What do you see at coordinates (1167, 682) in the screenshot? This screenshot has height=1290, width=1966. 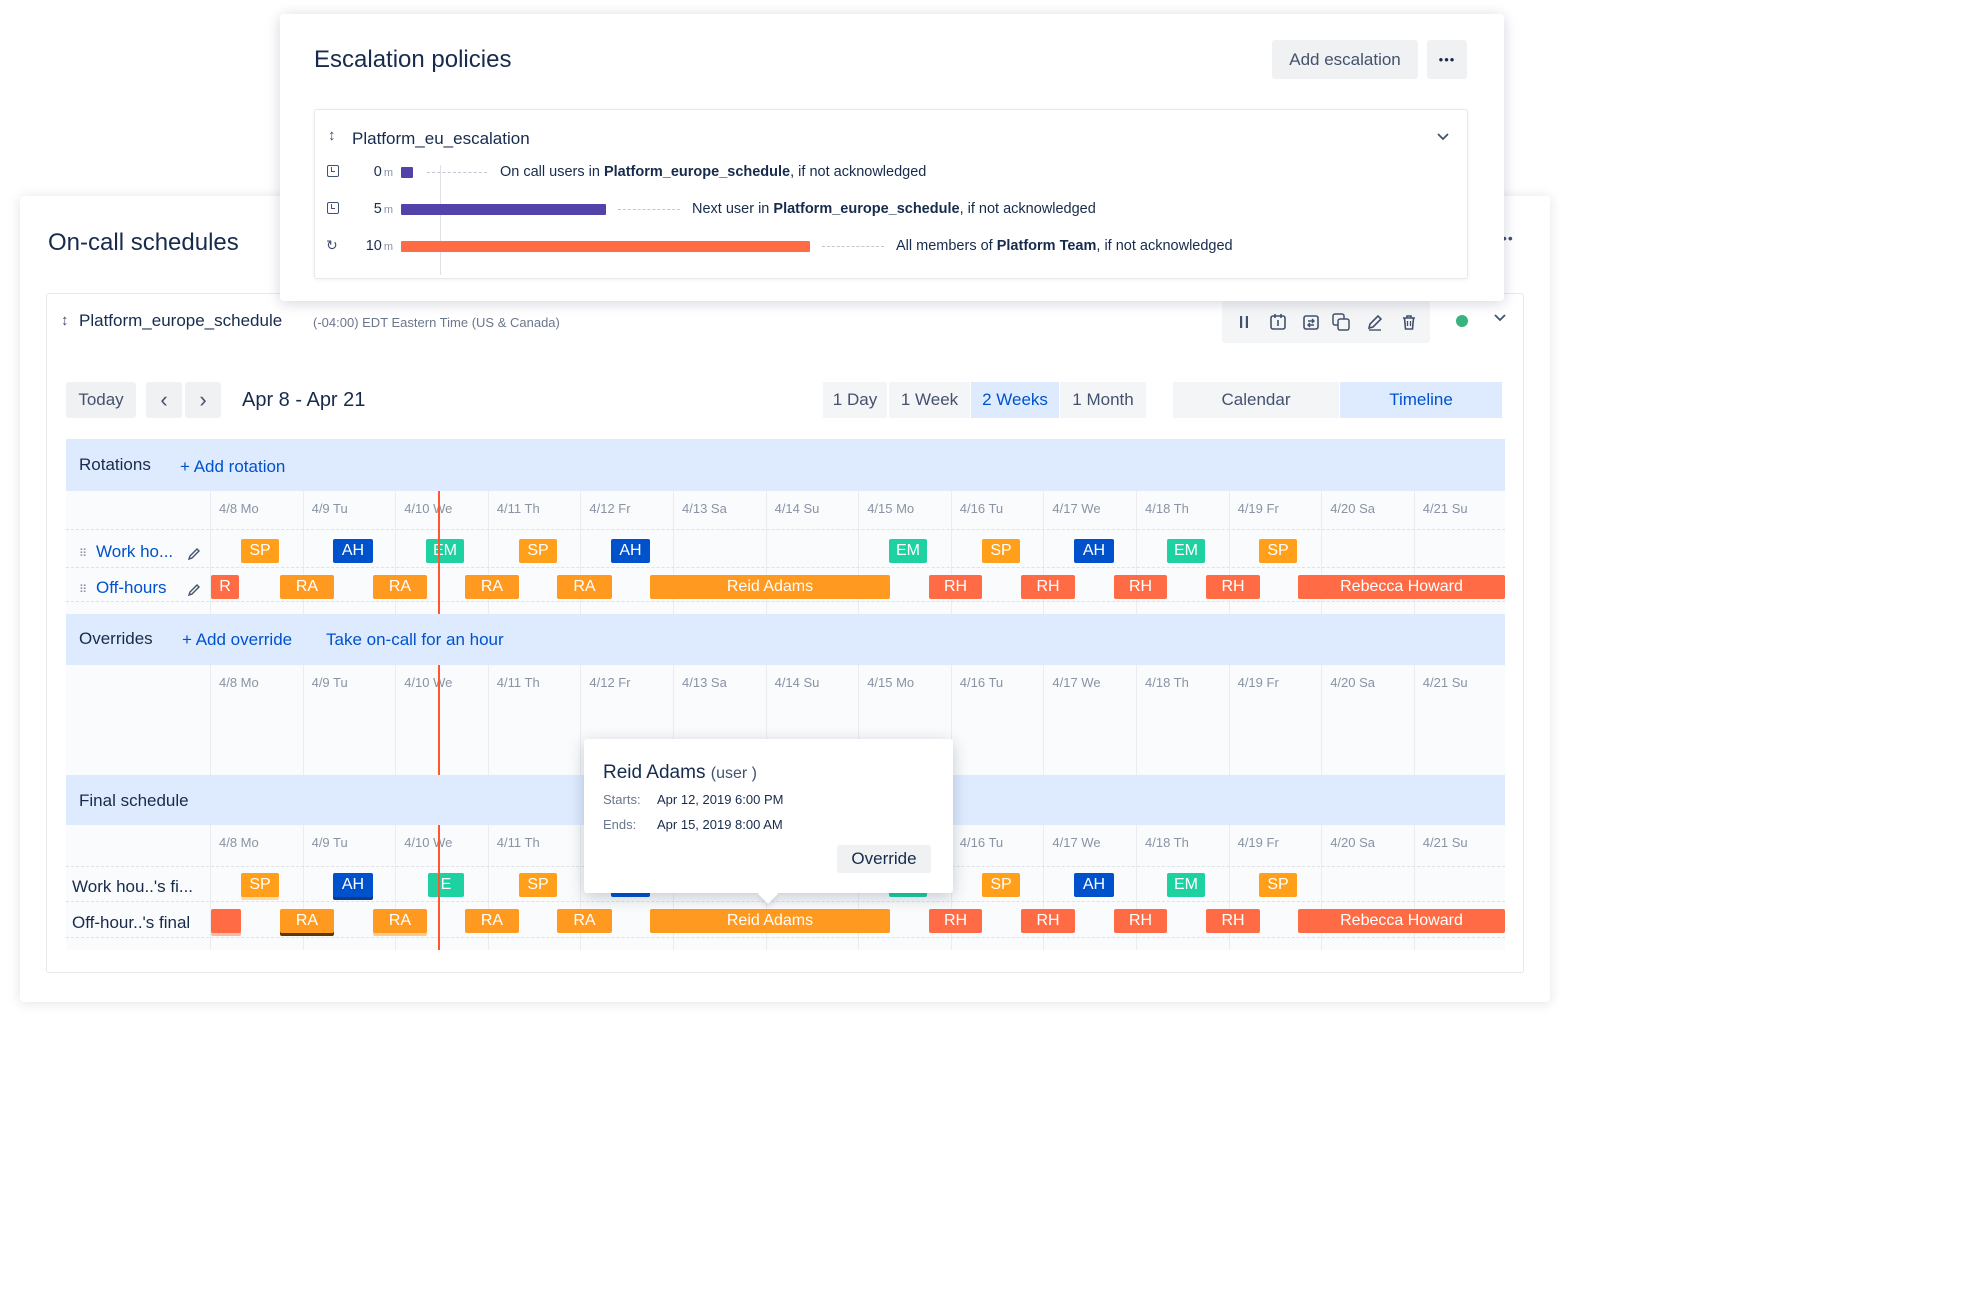 I see `day-label: 4/18 Th` at bounding box center [1167, 682].